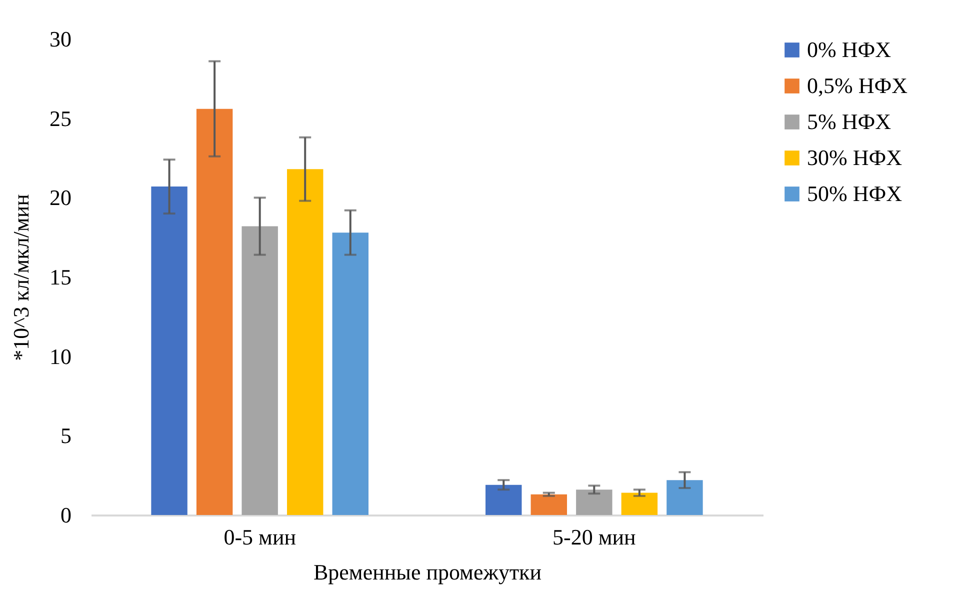 This screenshot has width=962, height=596. I want to click on y-tick-label: 30, so click(61, 39).